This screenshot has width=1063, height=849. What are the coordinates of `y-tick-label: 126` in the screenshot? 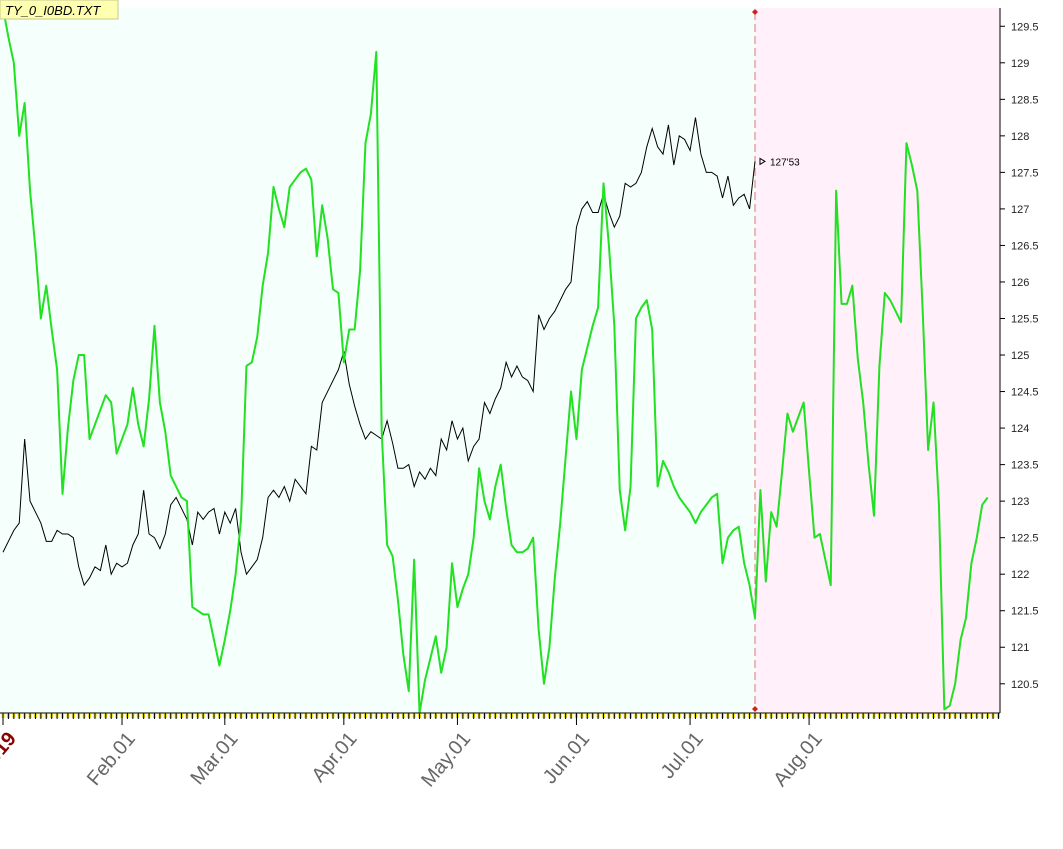 It's located at (1020, 283).